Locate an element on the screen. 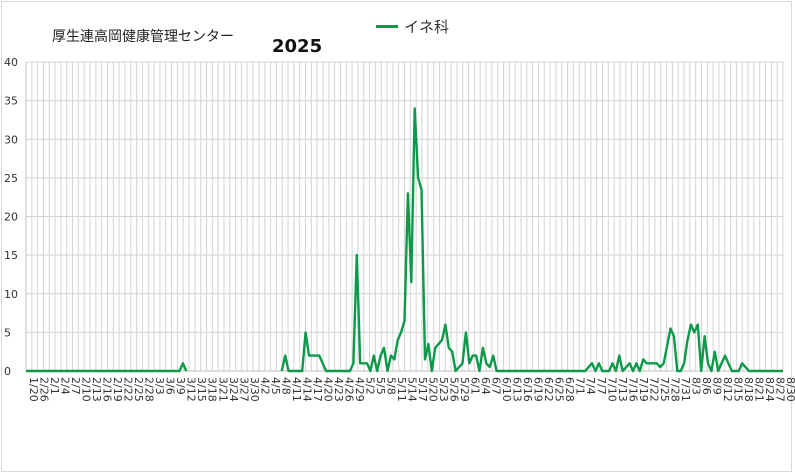  y-tick-label: 25 is located at coordinates (11, 178).